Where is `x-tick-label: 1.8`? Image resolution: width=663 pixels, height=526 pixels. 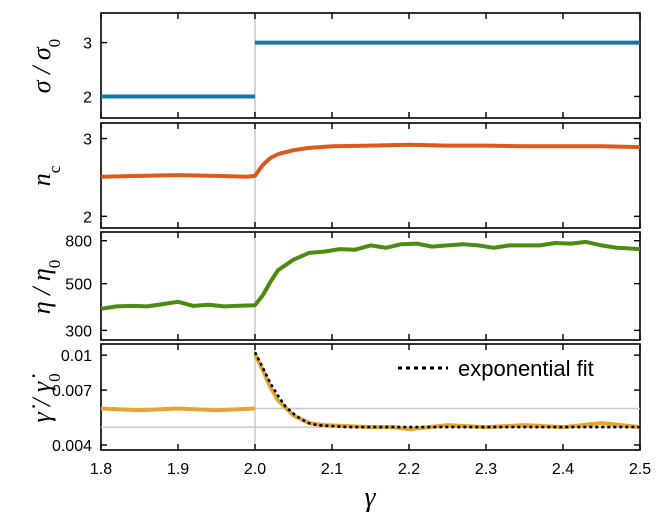 x-tick-label: 1.8 is located at coordinates (101, 469).